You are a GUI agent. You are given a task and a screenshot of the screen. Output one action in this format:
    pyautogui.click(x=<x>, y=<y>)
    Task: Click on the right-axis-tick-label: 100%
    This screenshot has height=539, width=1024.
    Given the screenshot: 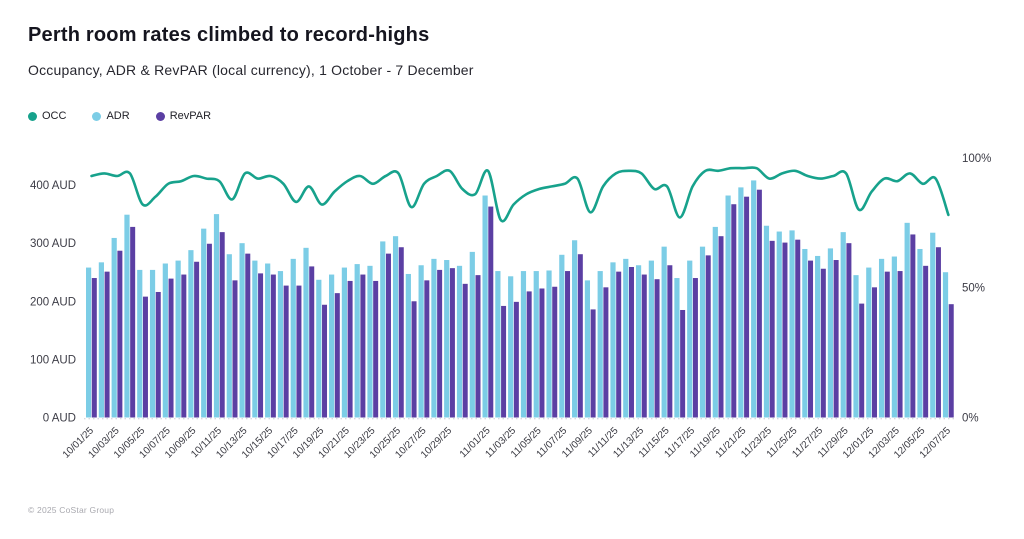 What is the action you would take?
    pyautogui.click(x=976, y=159)
    